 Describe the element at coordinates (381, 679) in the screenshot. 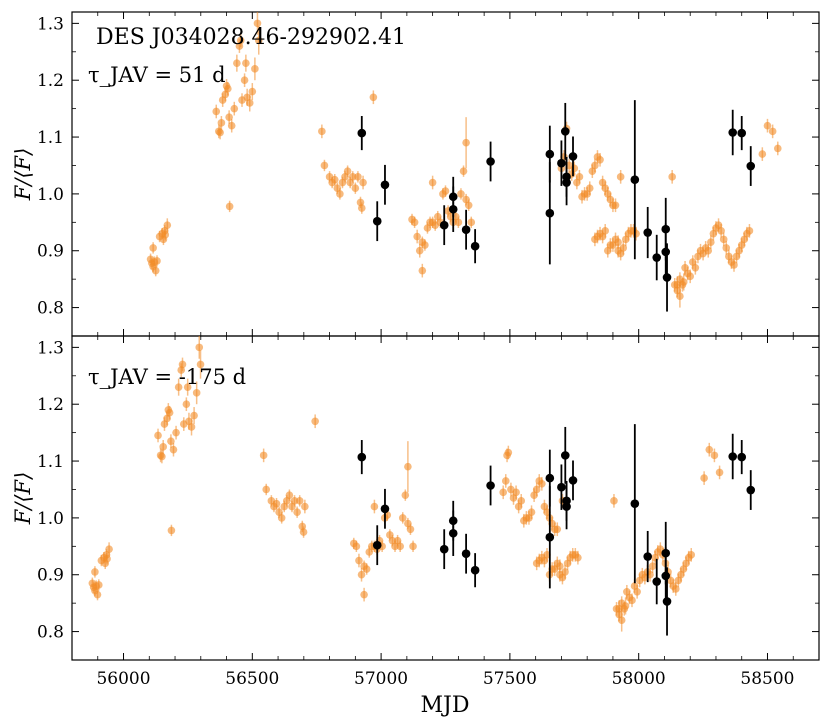

I see `x-tick-label: 57000` at that location.